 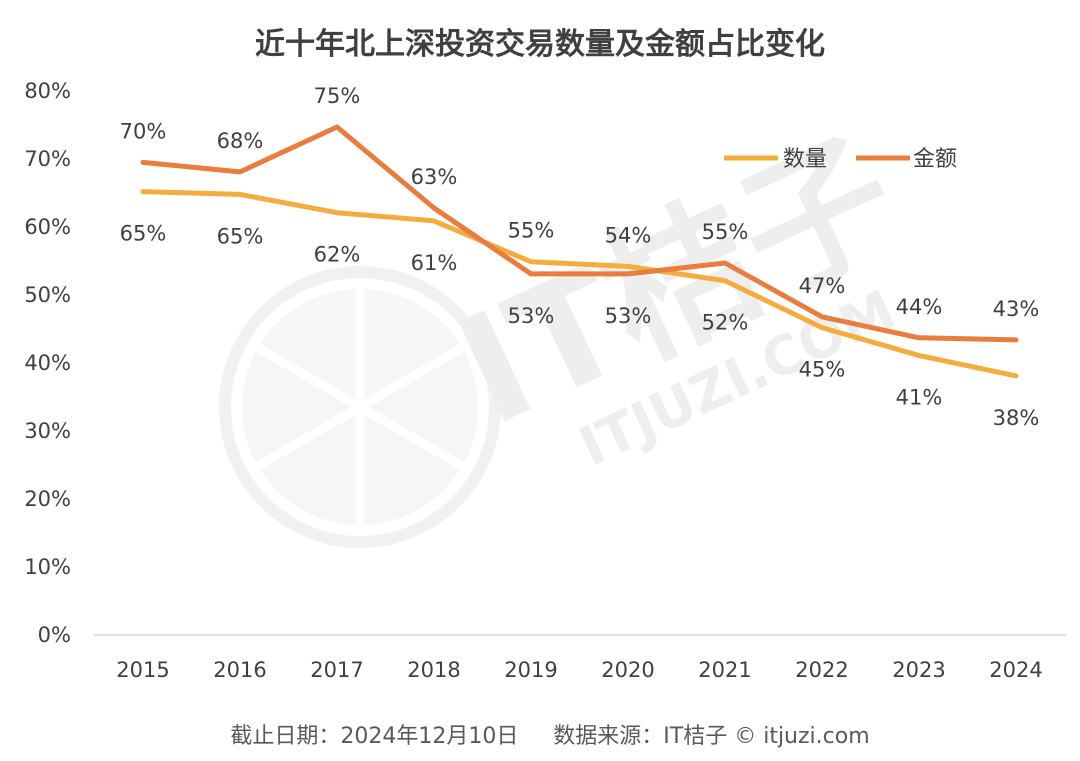 What do you see at coordinates (822, 286) in the screenshot?
I see `data-label-amount: 47%` at bounding box center [822, 286].